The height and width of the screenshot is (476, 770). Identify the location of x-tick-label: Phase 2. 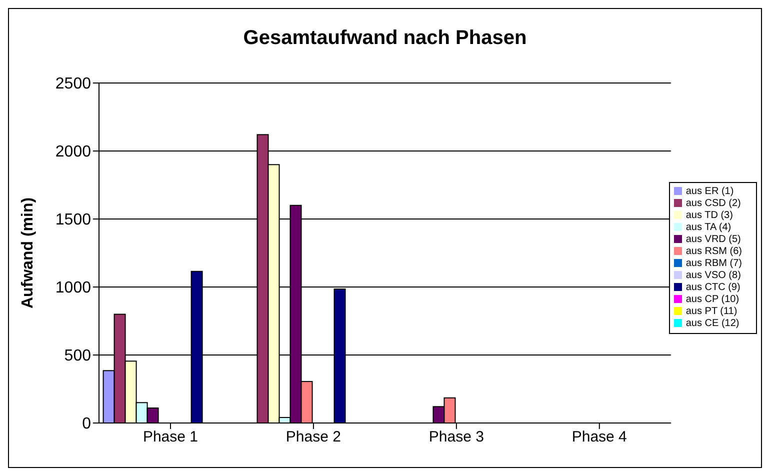
(313, 437).